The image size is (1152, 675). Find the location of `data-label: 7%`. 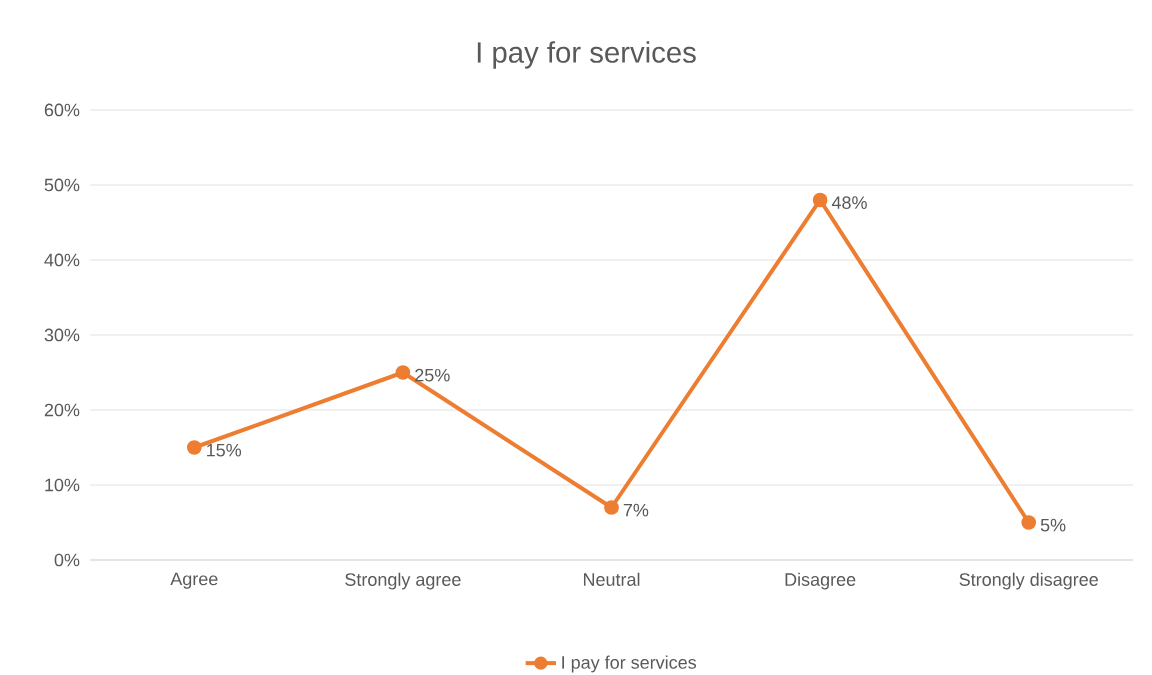

data-label: 7% is located at coordinates (636, 510).